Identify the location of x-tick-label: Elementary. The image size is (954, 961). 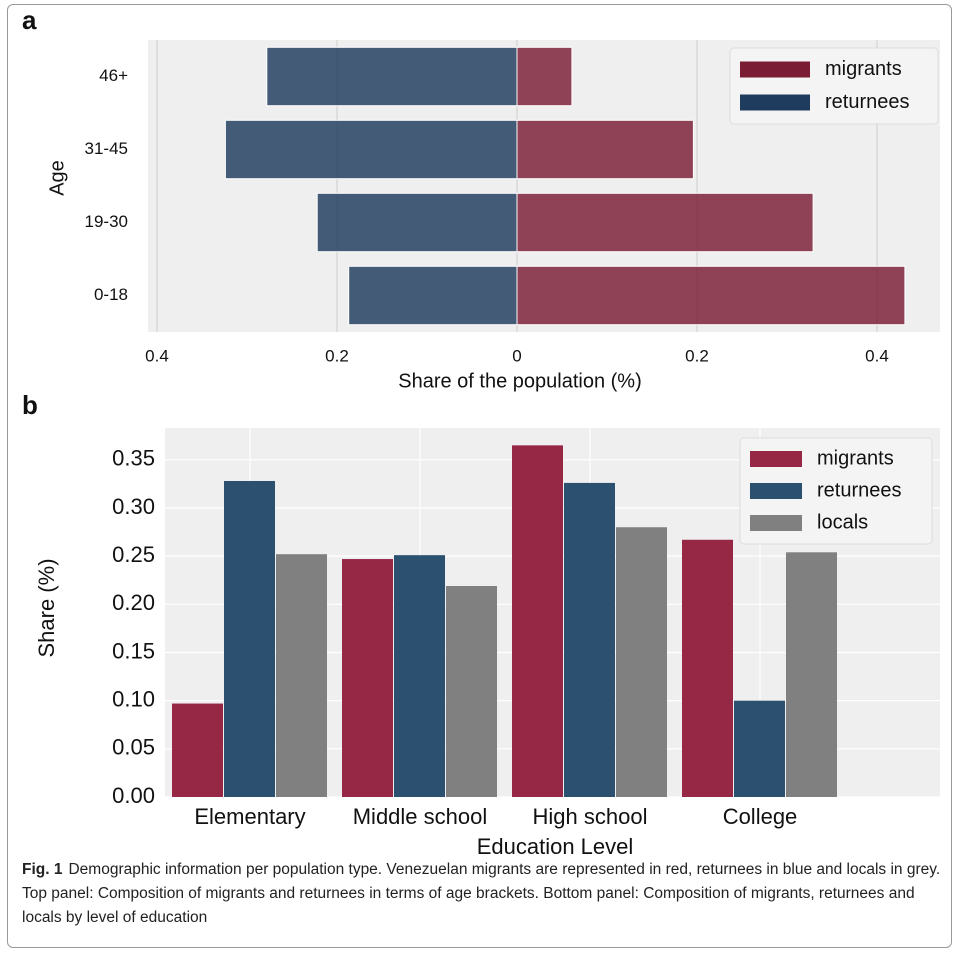
(249, 816).